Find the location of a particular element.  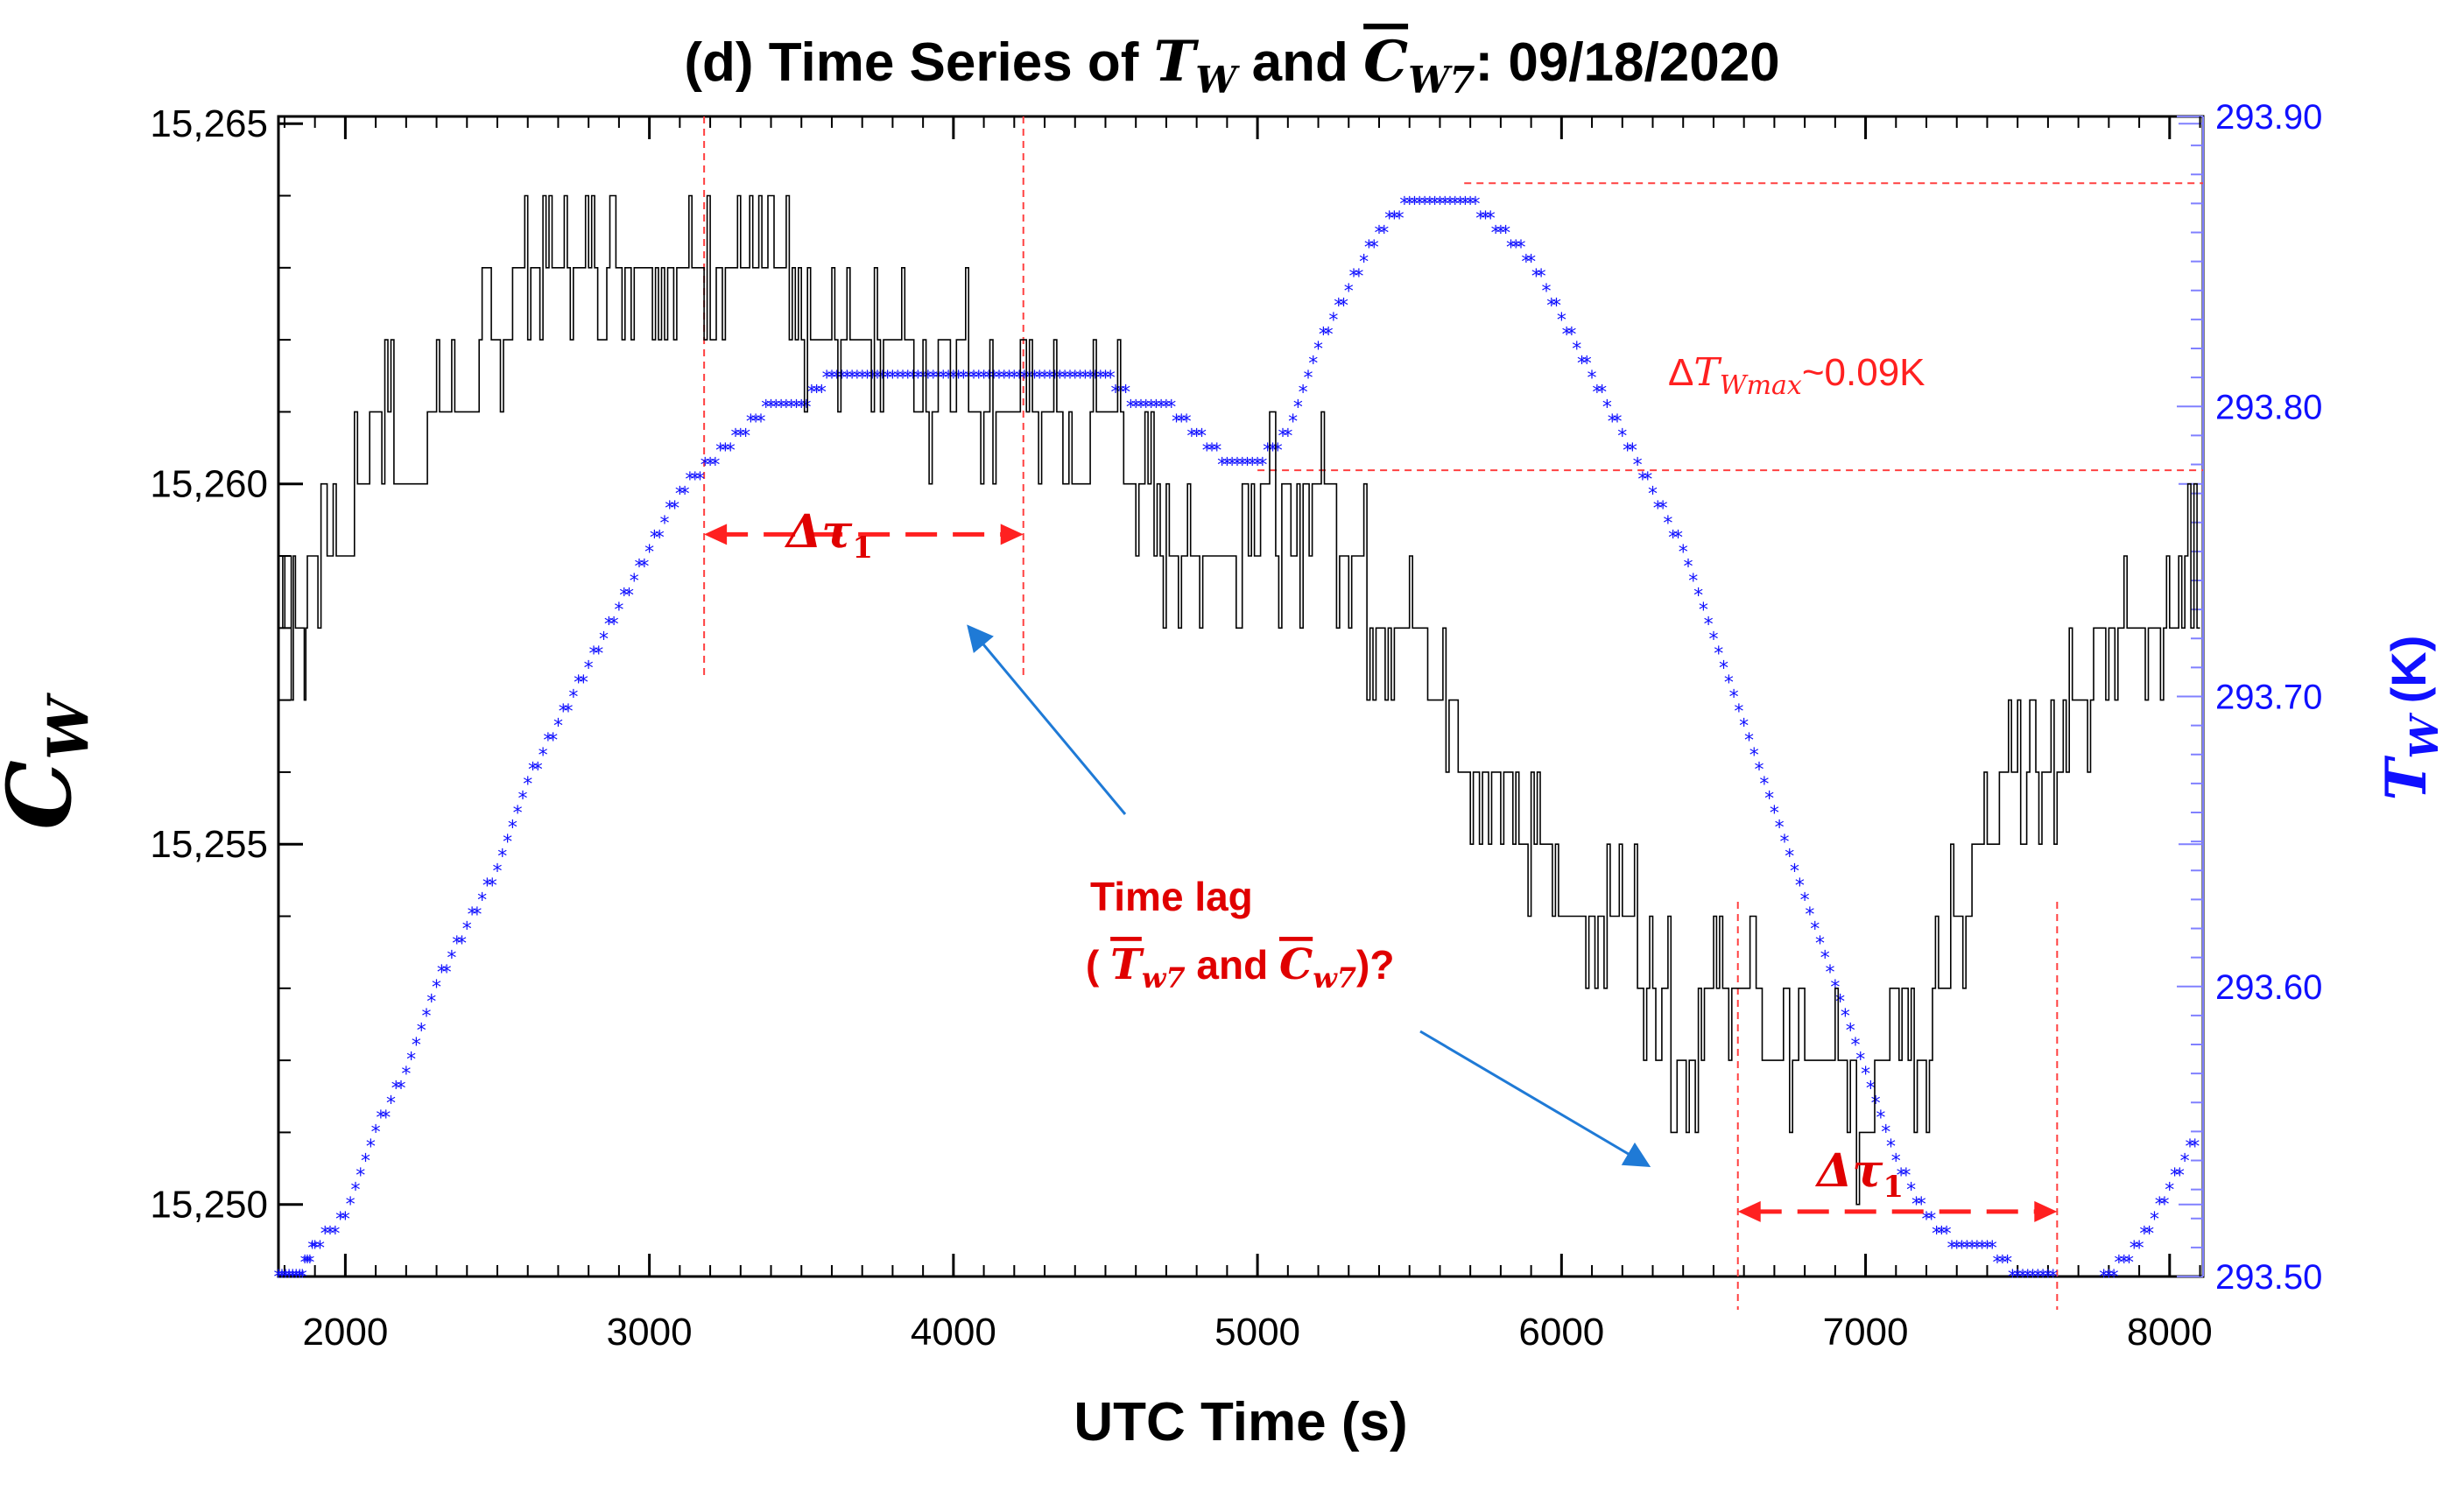

time-lag-c-sub: w7 is located at coordinates (1335, 978).